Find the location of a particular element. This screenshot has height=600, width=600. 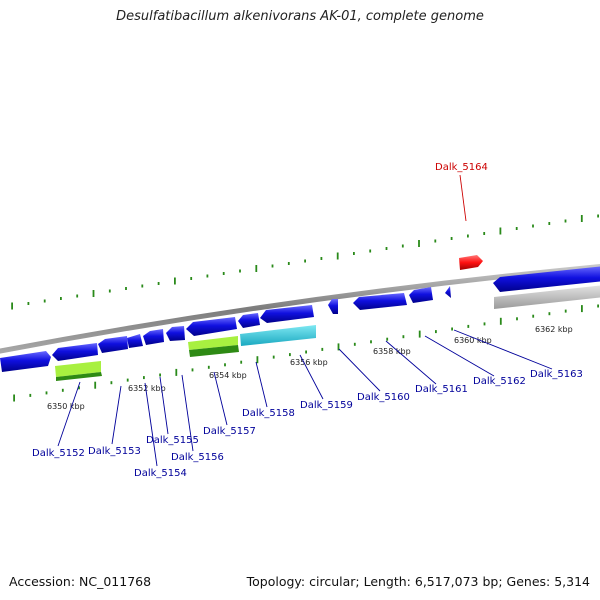

gene-label: Dalk_5158 is located at coordinates (268, 413).